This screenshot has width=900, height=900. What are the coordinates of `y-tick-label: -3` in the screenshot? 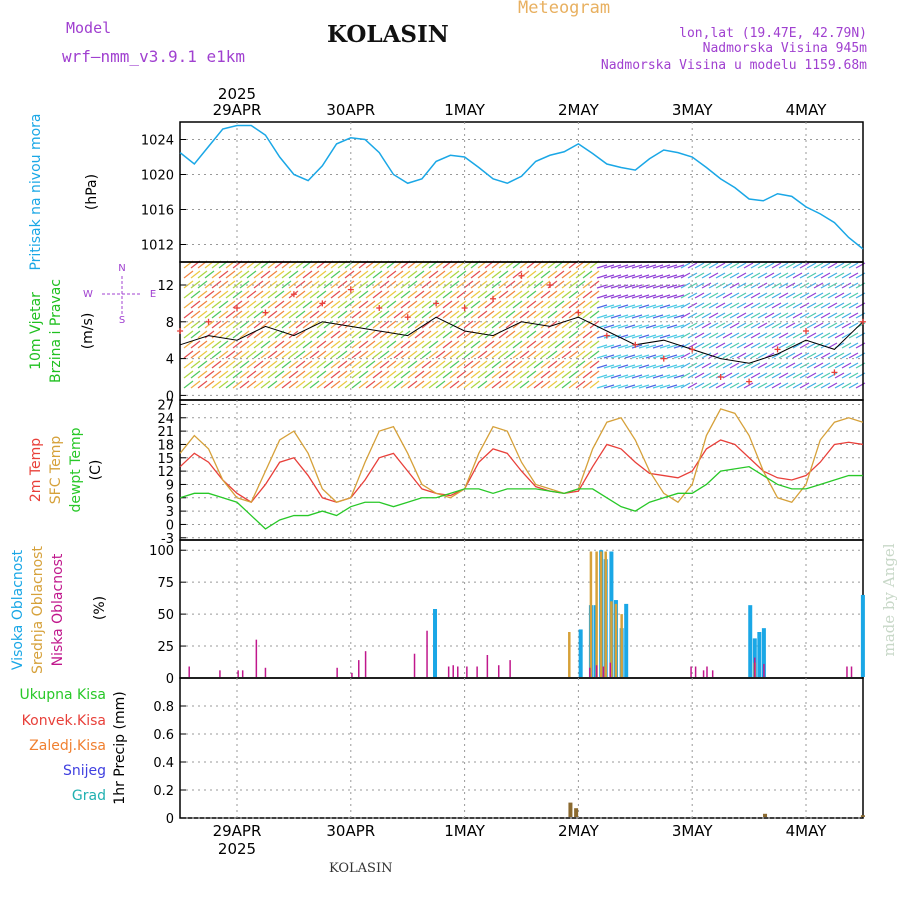 It's located at (167, 539).